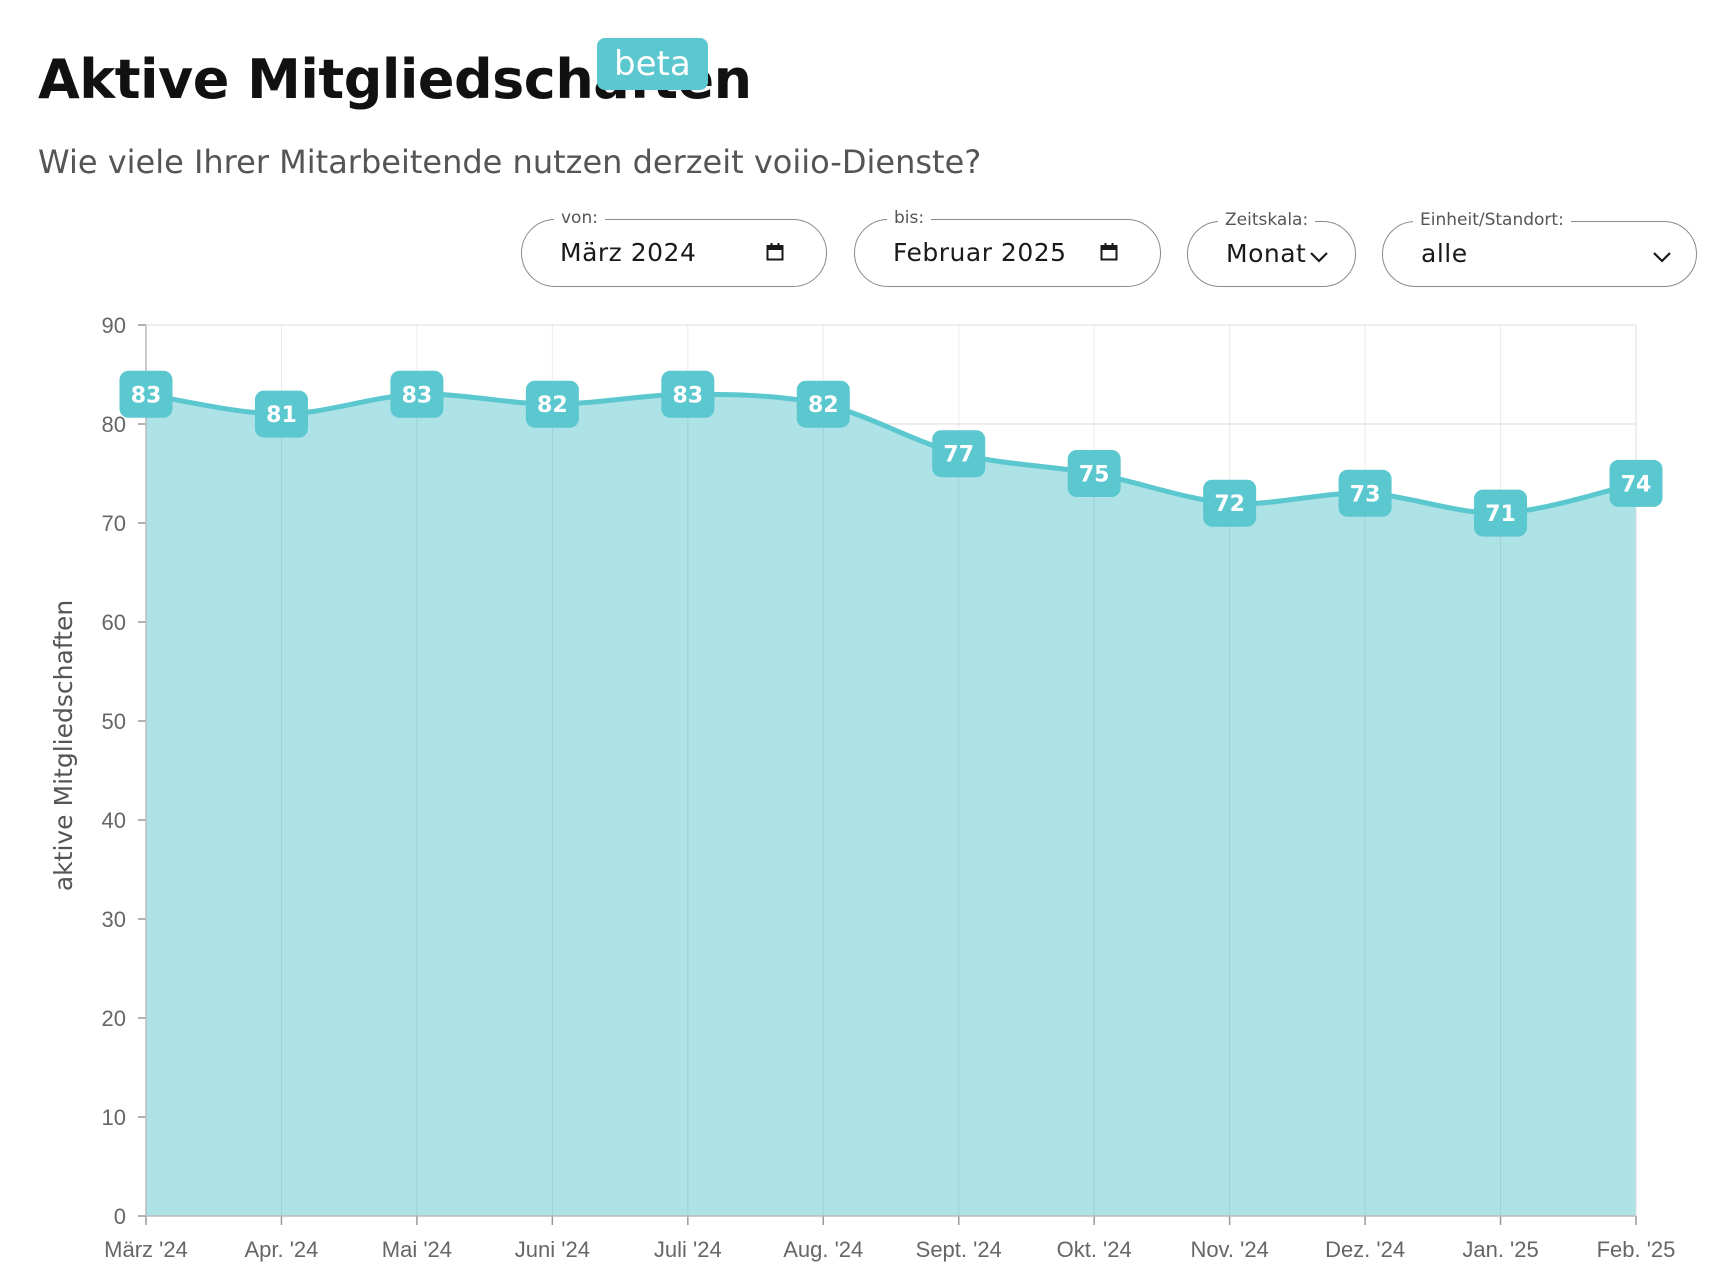  What do you see at coordinates (652, 64) in the screenshot?
I see `beta-badge: beta` at bounding box center [652, 64].